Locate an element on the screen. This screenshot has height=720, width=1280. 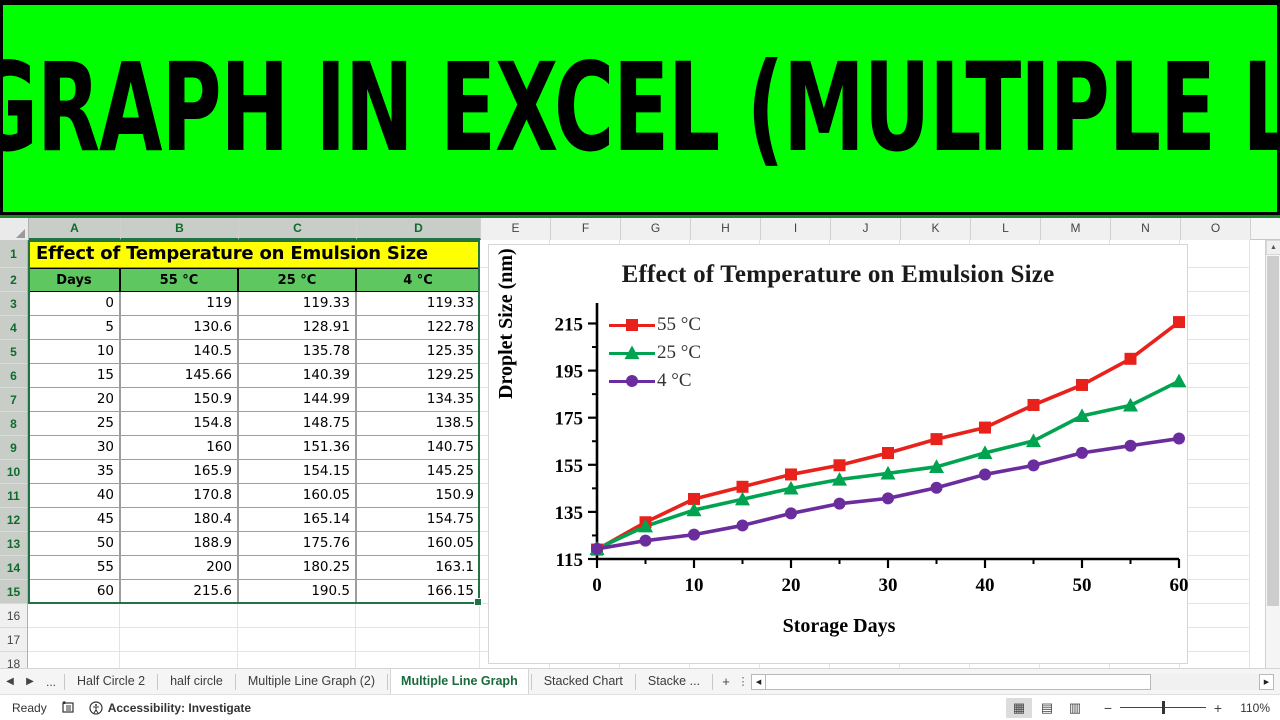
table-cell: 154.8 is located at coordinates (179, 424).